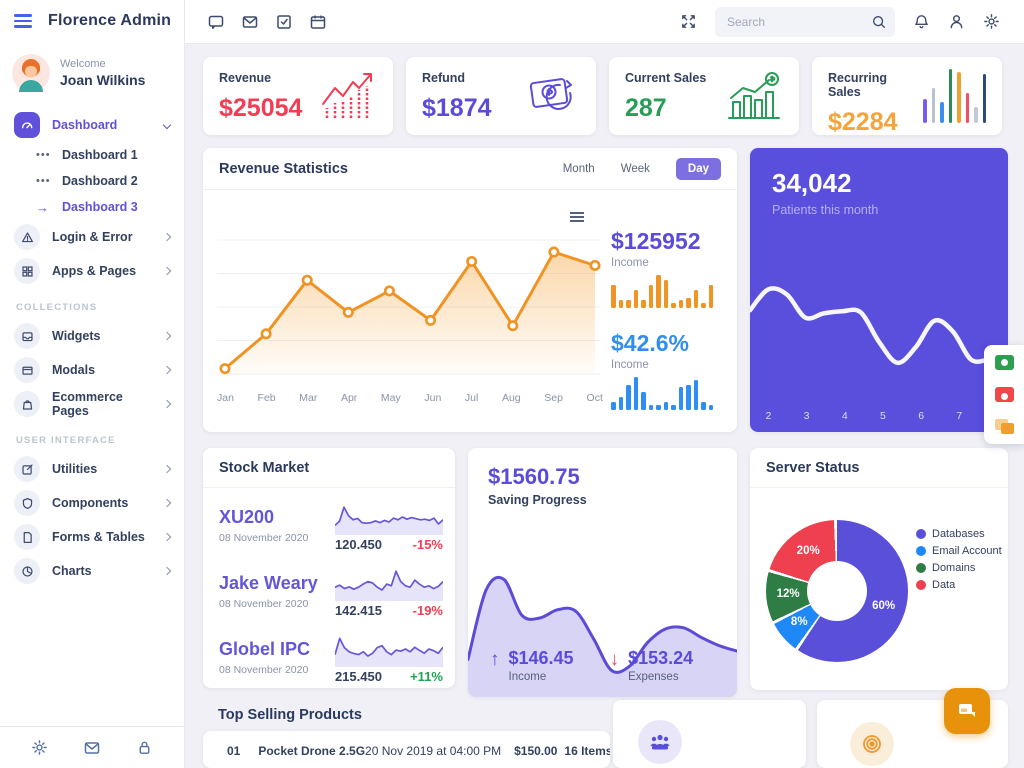 Image resolution: width=1024 pixels, height=768 pixels. Describe the element at coordinates (602, 617) in the screenshot. I see `saving-area-chart` at that location.